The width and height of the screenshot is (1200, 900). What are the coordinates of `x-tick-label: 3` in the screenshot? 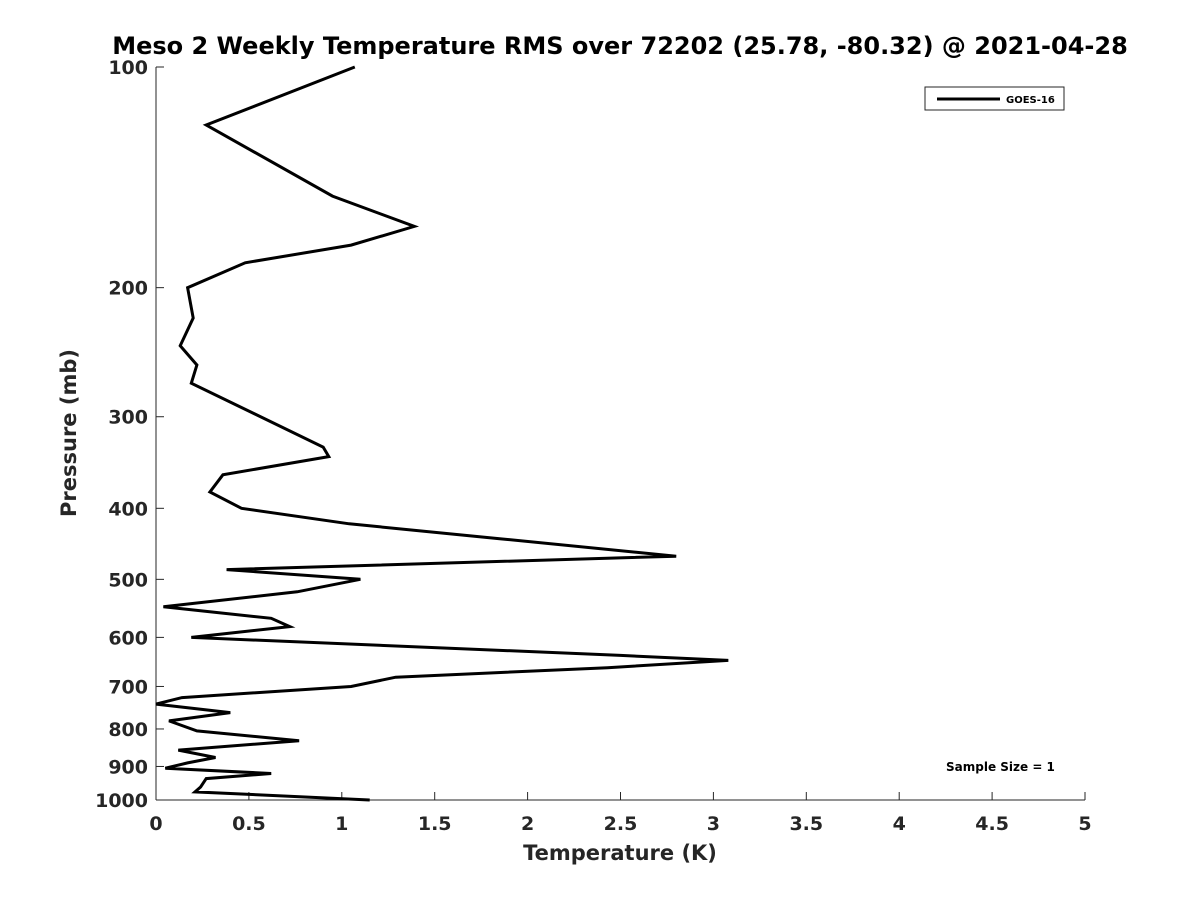 It's located at (713, 824).